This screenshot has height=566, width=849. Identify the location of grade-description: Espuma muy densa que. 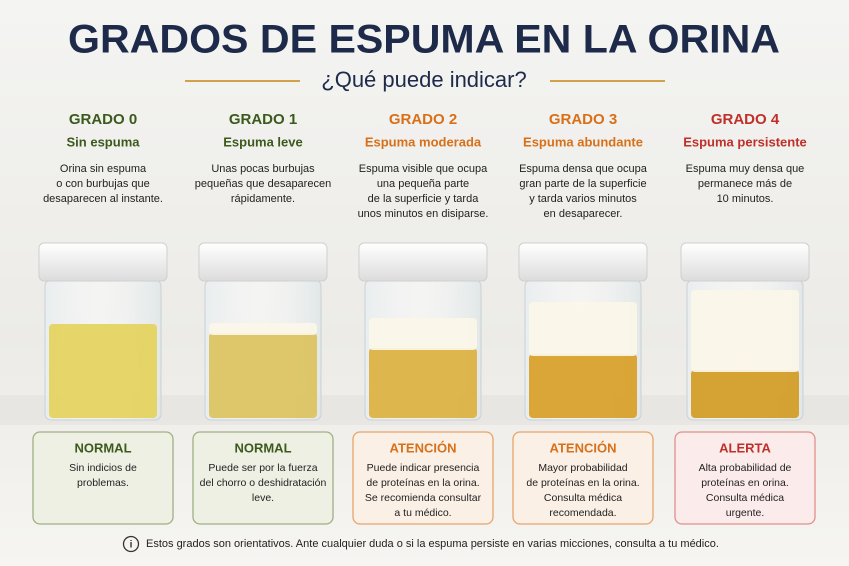
(745, 169).